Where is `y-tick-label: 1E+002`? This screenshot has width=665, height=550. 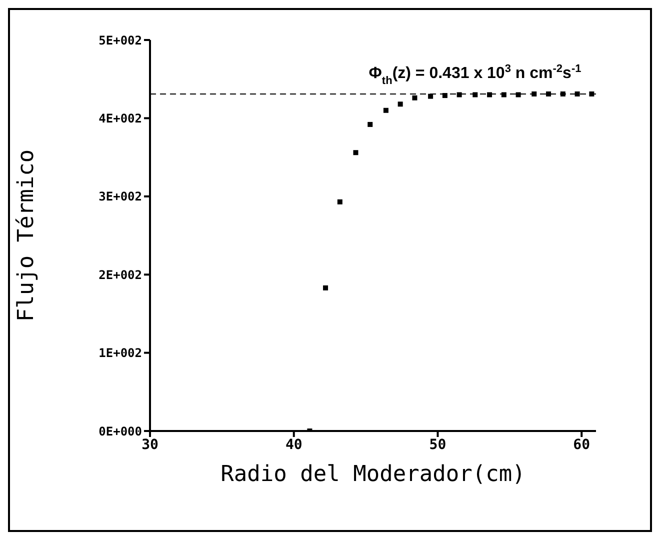 y-tick-label: 1E+002 is located at coordinates (120, 353).